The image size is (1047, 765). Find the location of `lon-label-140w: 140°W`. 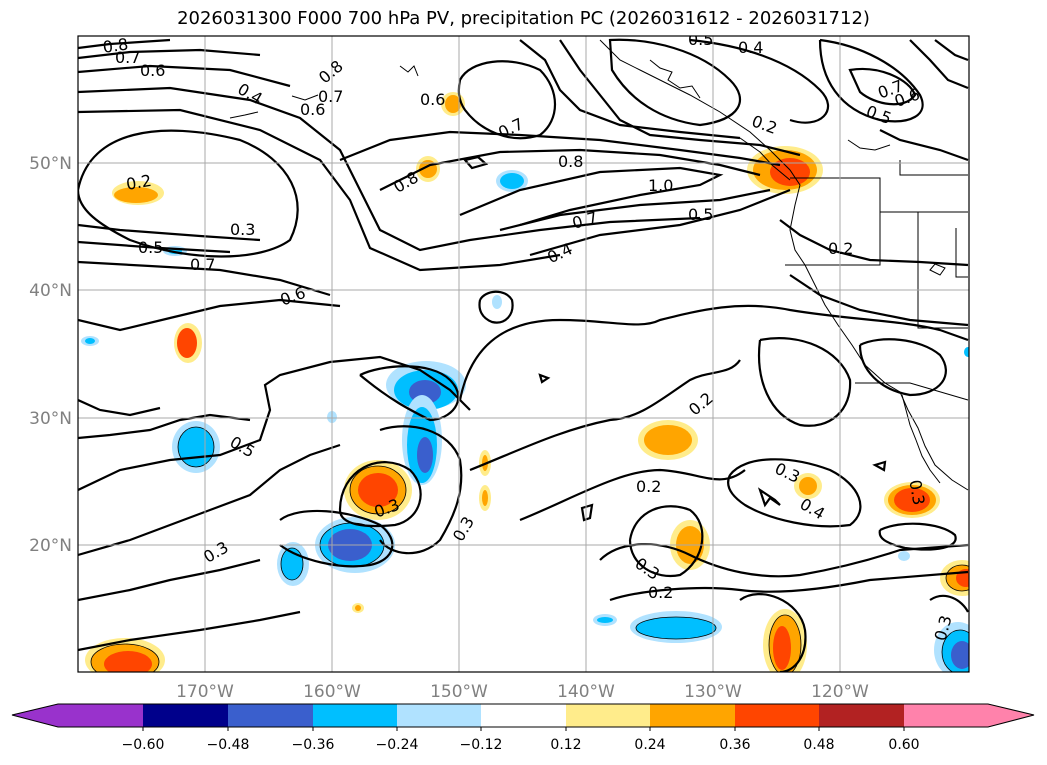

lon-label-140w: 140°W is located at coordinates (586, 692).